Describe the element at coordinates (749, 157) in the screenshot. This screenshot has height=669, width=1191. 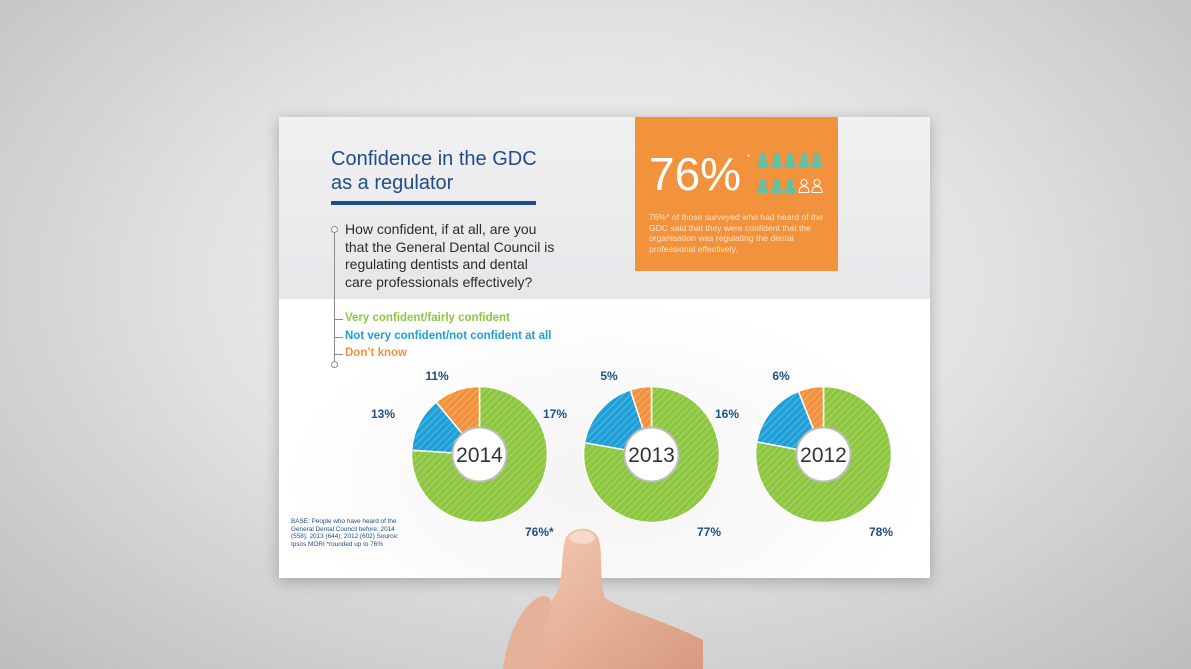
I see `callout-asterisk: *` at that location.